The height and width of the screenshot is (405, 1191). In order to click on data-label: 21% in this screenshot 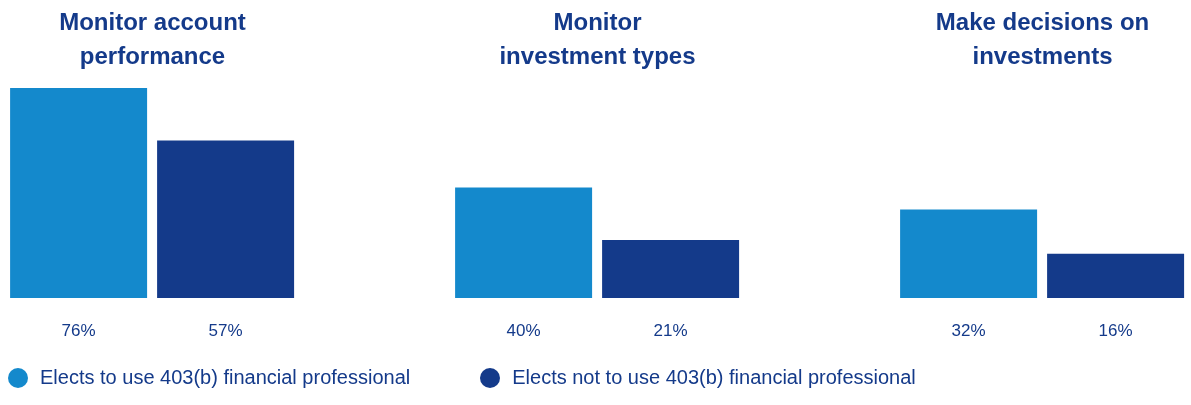, I will do `click(670, 330)`.